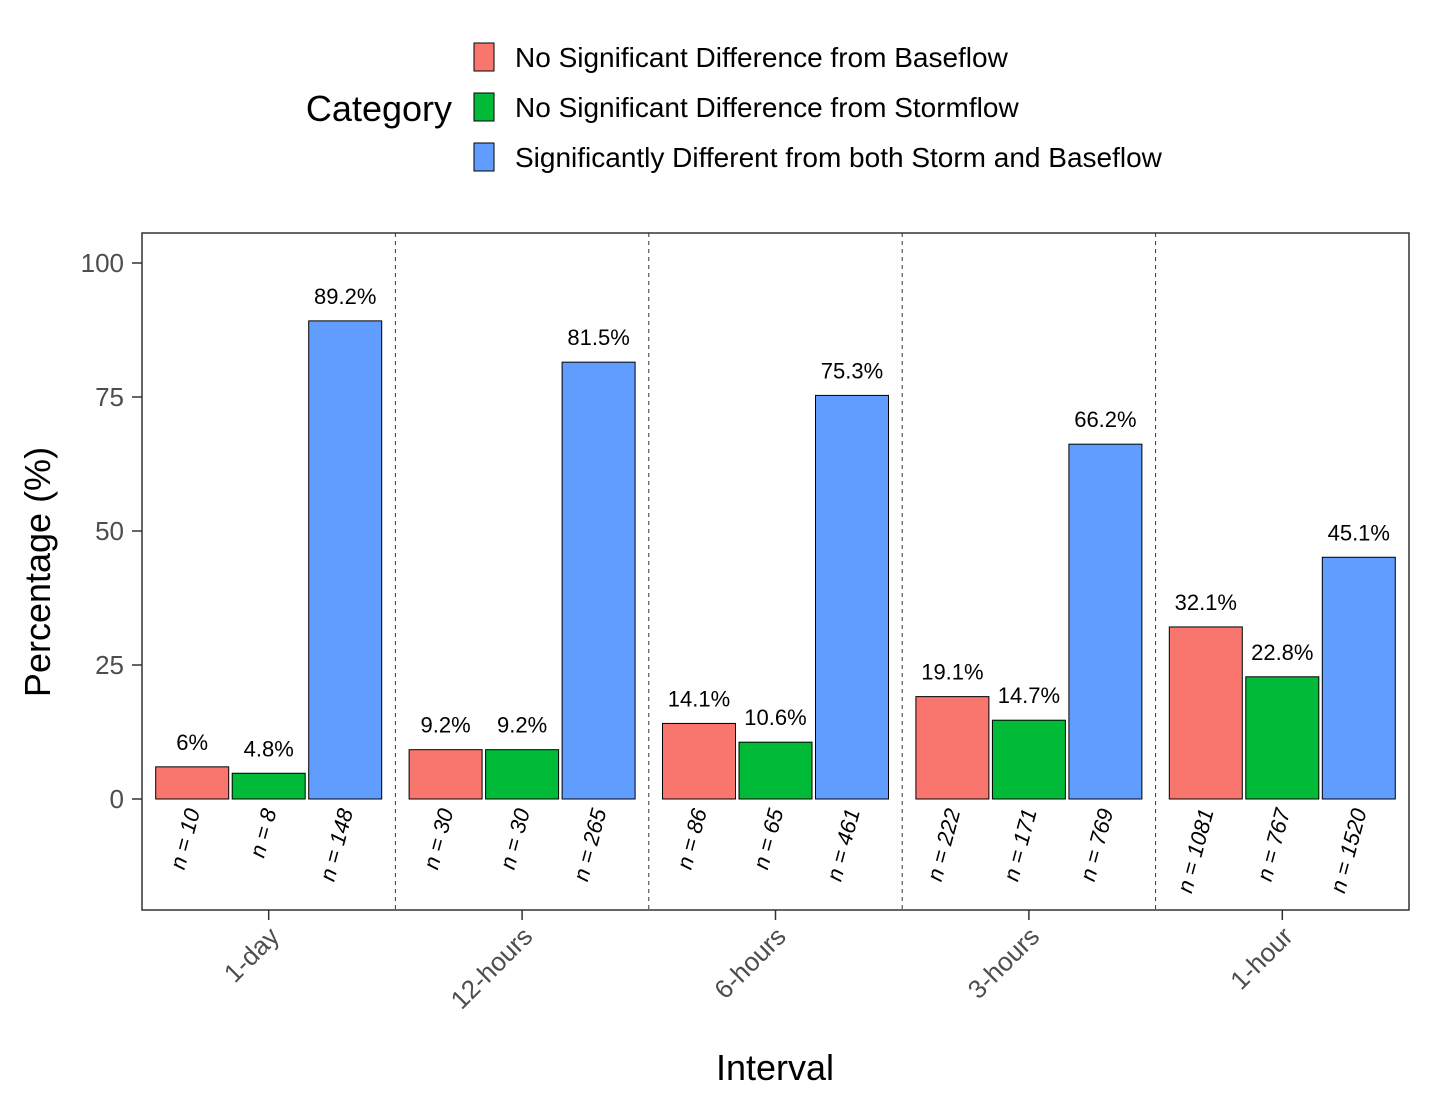 The width and height of the screenshot is (1430, 1112). Describe the element at coordinates (1206, 602) in the screenshot. I see `data-label: 32.1%` at that location.